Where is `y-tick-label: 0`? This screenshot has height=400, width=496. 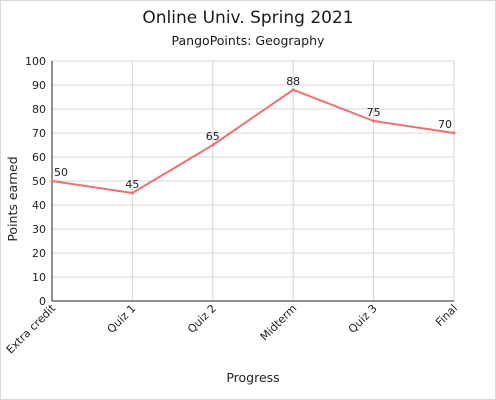 y-tick-label: 0 is located at coordinates (42, 301).